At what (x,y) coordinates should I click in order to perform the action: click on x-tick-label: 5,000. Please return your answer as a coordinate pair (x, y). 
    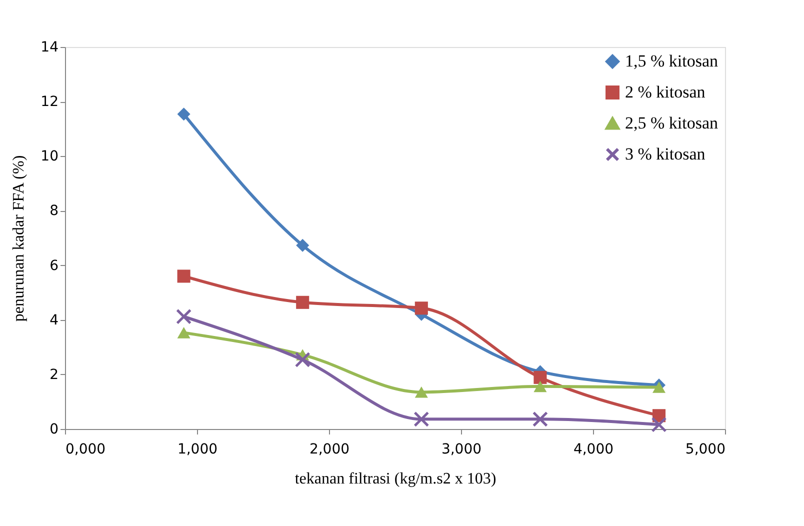
    Looking at the image, I should click on (705, 450).